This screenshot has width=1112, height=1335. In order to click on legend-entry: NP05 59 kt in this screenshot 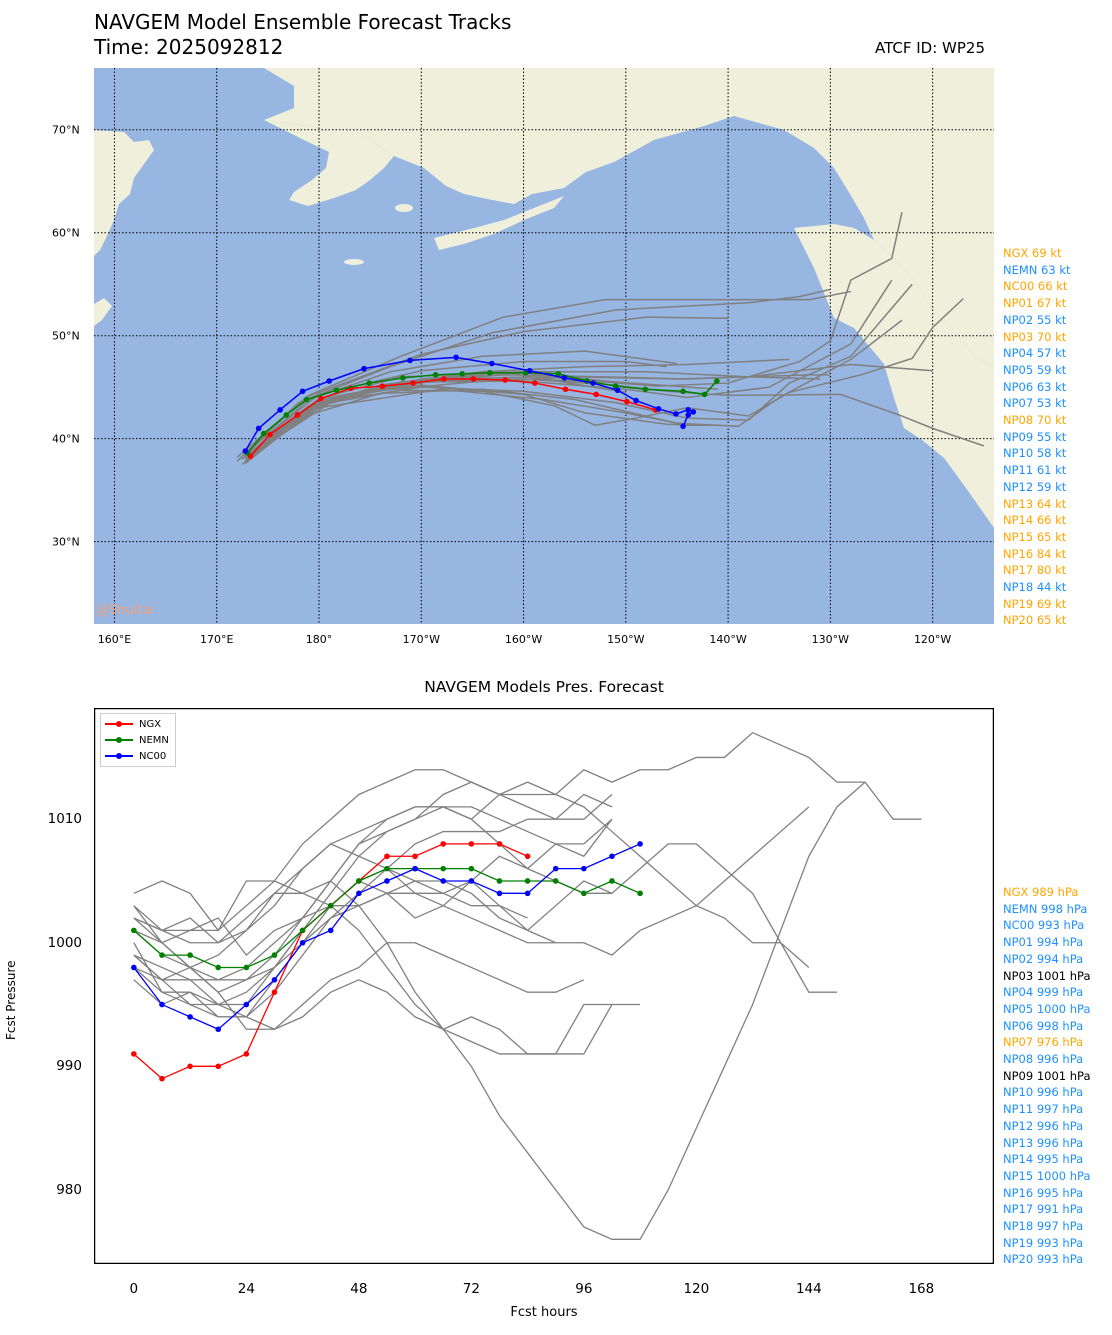, I will do `click(1035, 369)`.